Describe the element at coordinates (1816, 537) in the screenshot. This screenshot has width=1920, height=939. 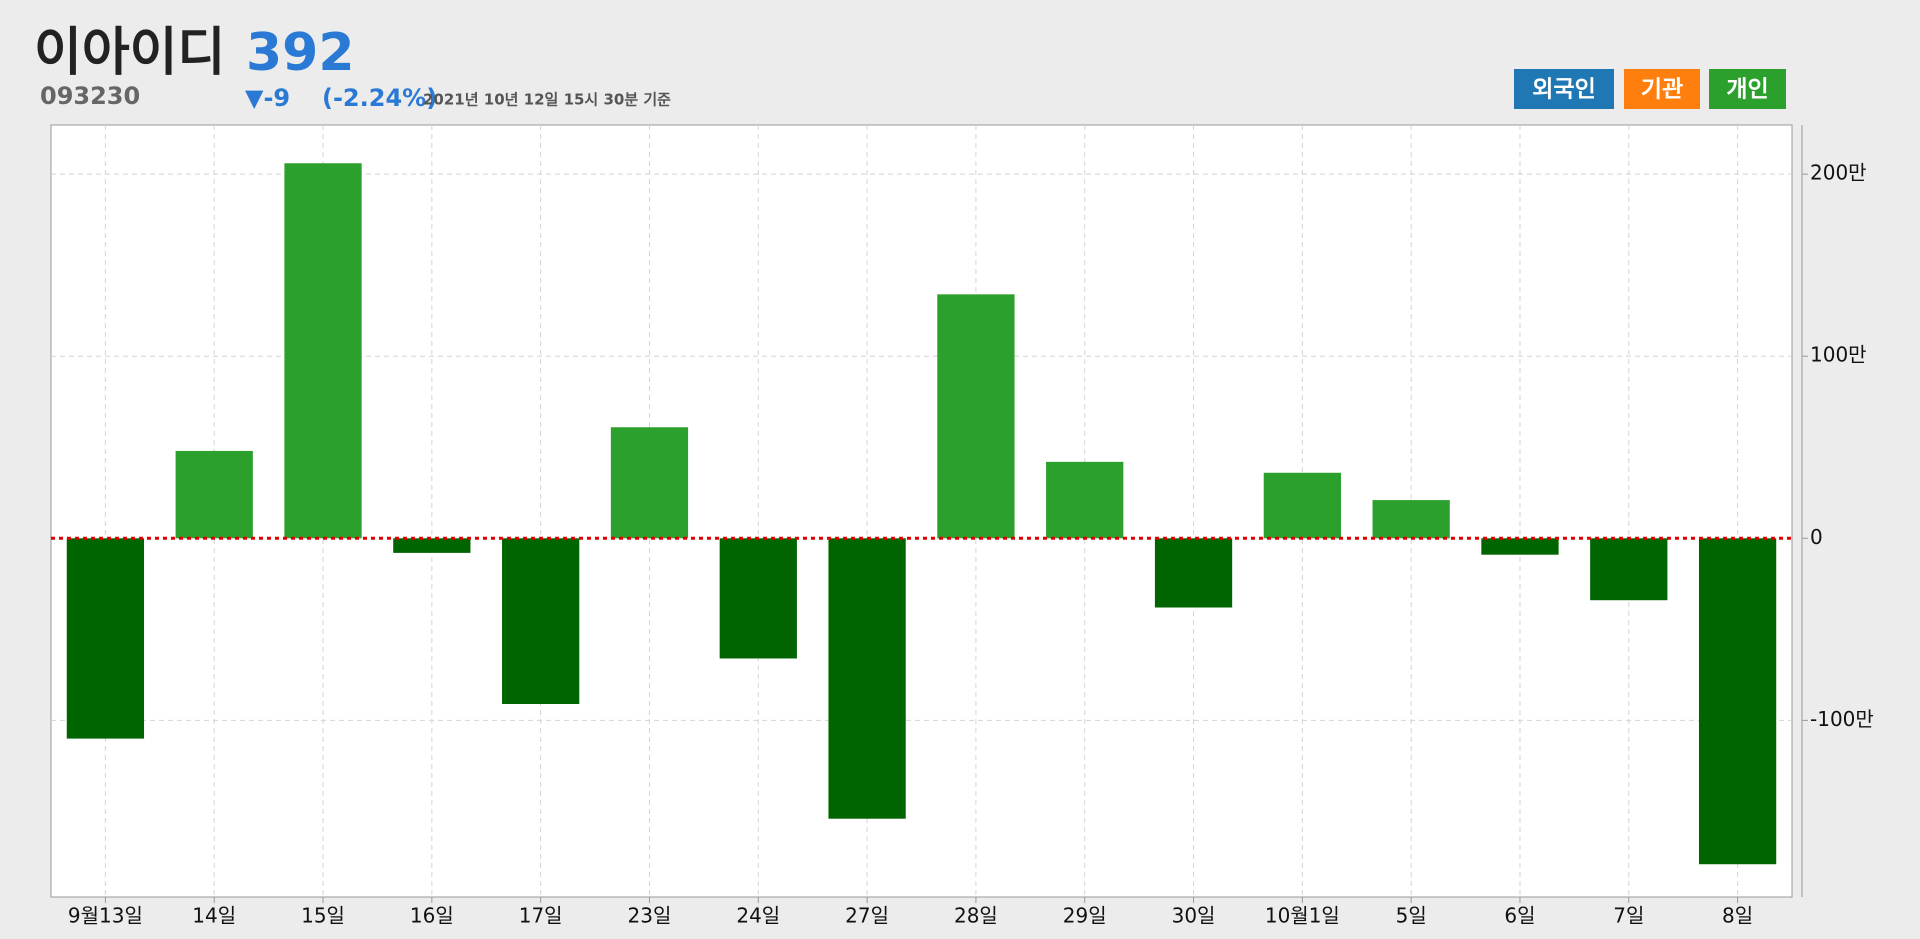
I see `y-tick-label: 0` at that location.